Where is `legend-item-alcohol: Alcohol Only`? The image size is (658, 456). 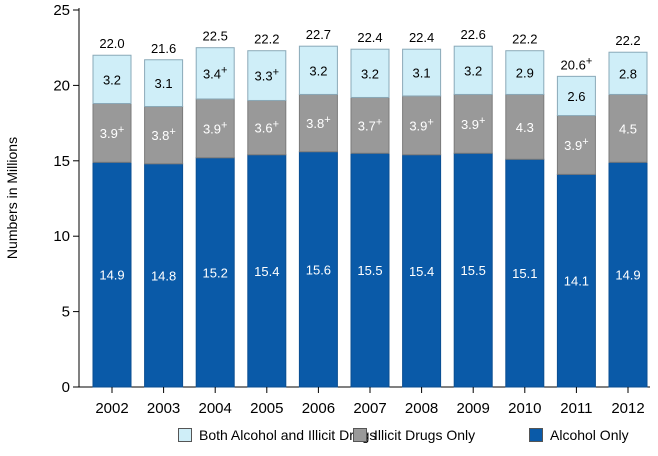 legend-item-alcohol: Alcohol Only is located at coordinates (579, 435).